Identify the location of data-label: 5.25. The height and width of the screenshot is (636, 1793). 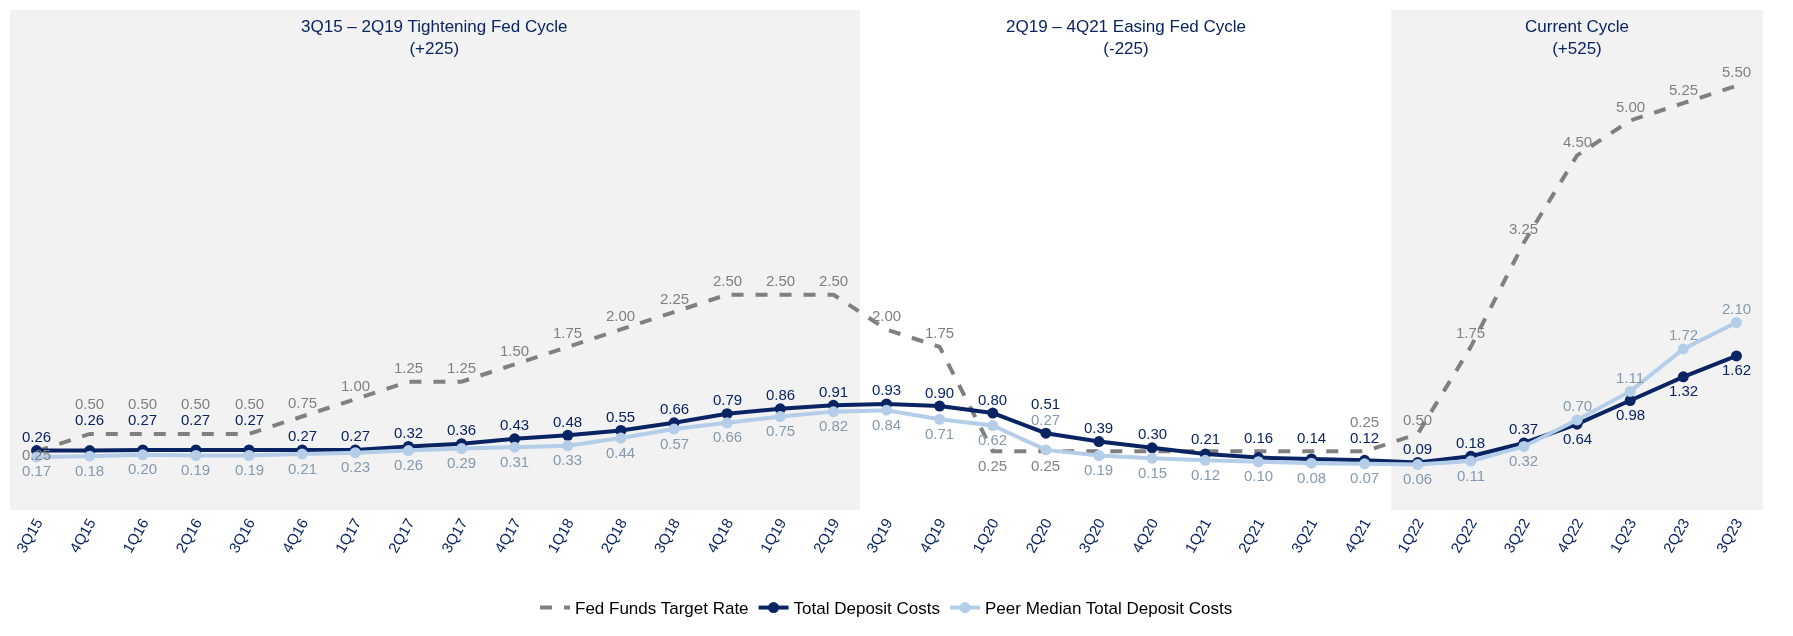
(1684, 89).